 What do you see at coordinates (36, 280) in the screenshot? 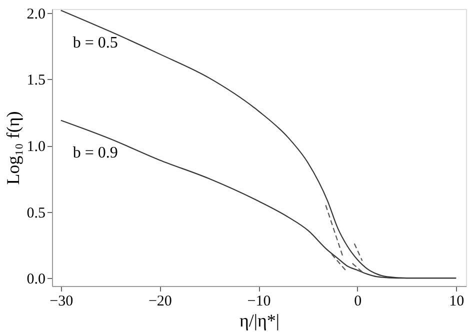
I see `y-tick-label: 0.0` at bounding box center [36, 280].